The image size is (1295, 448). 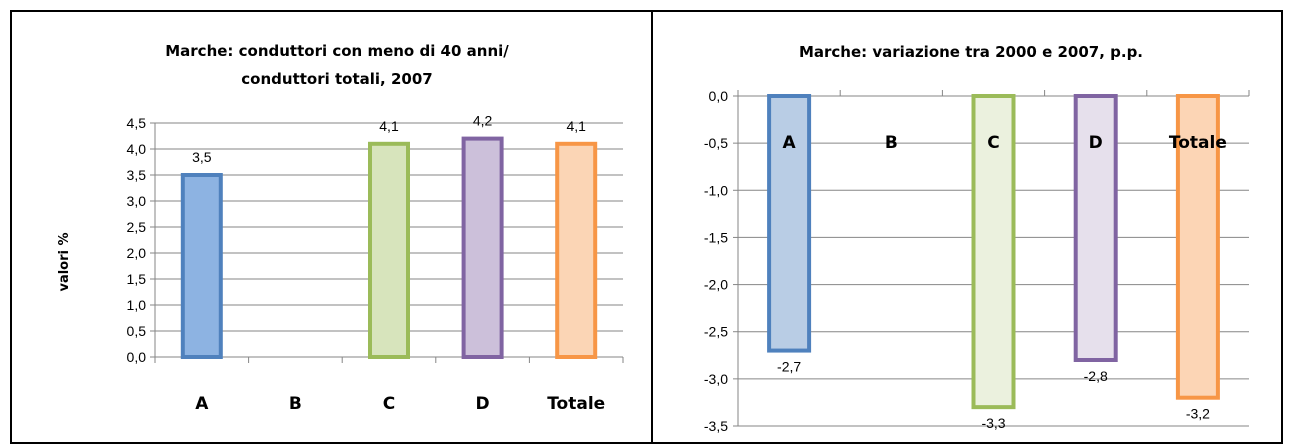 I want to click on data-label: 3,5, so click(x=202, y=157).